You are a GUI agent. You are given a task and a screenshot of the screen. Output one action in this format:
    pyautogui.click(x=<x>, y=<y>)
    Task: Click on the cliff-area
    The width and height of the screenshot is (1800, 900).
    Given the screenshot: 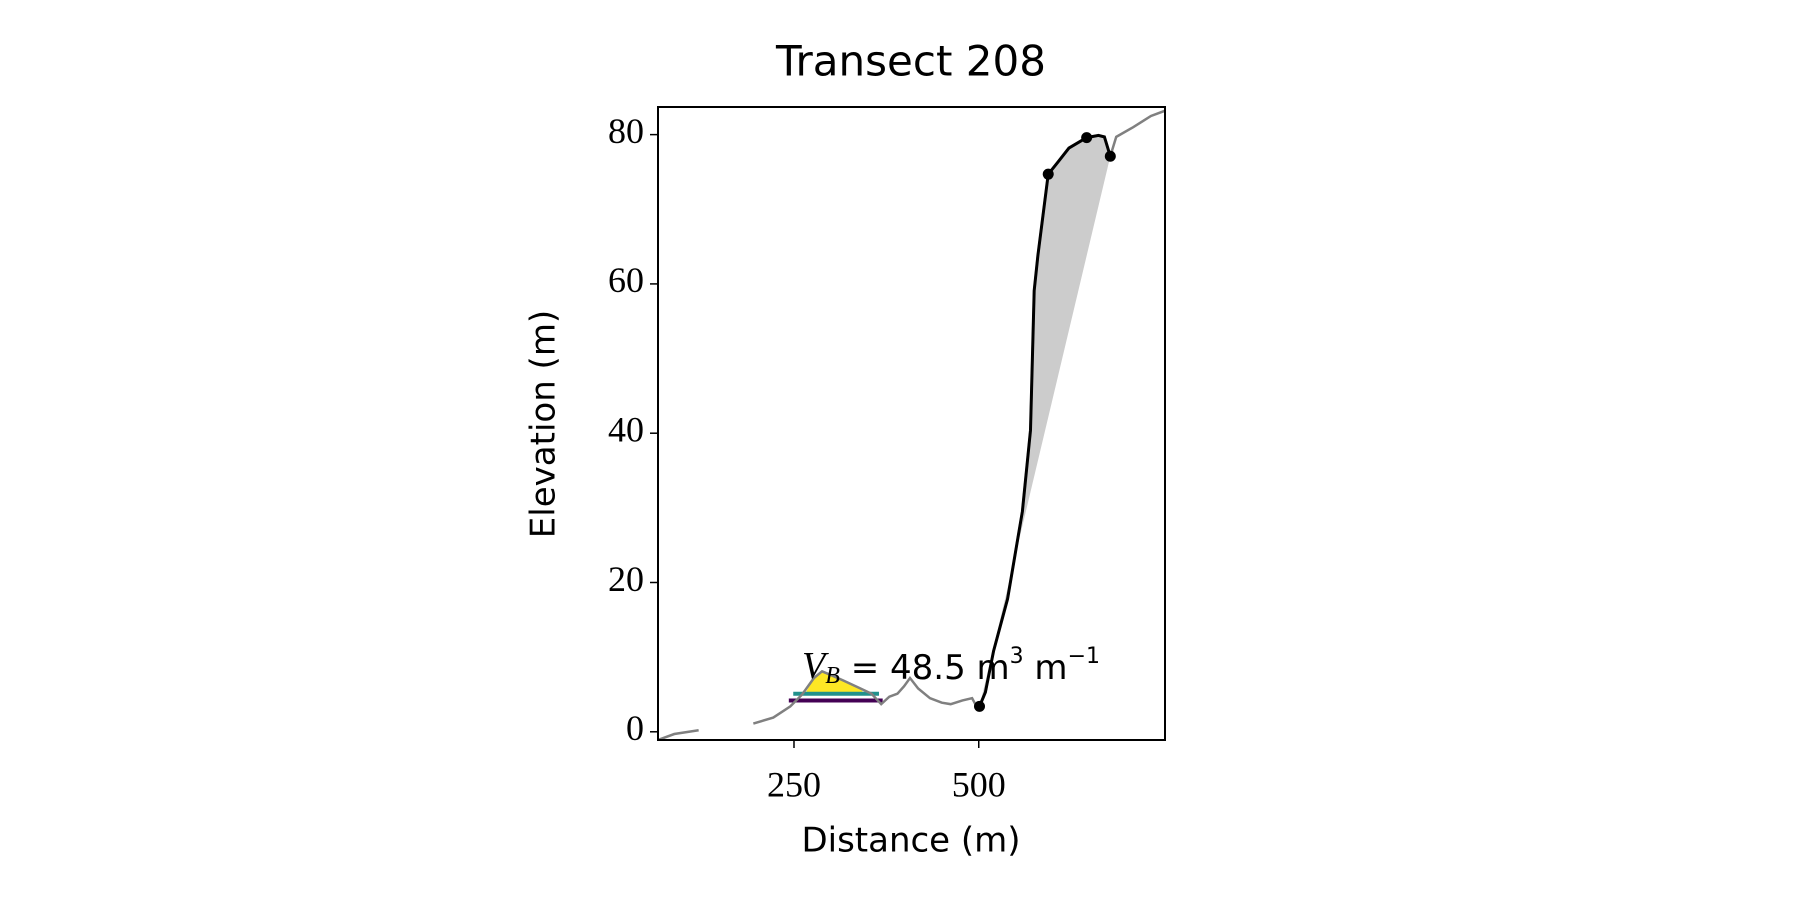 What is the action you would take?
    pyautogui.click(x=1045, y=421)
    